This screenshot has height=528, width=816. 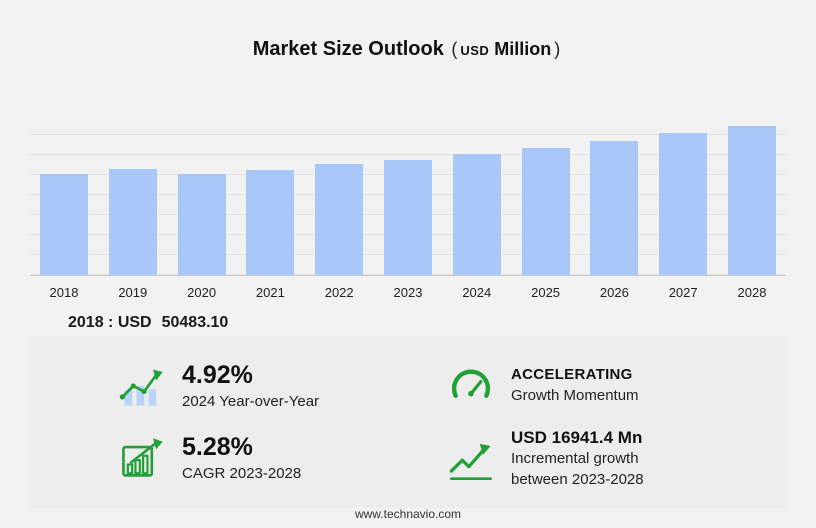 I want to click on bar-2028, so click(x=751, y=200).